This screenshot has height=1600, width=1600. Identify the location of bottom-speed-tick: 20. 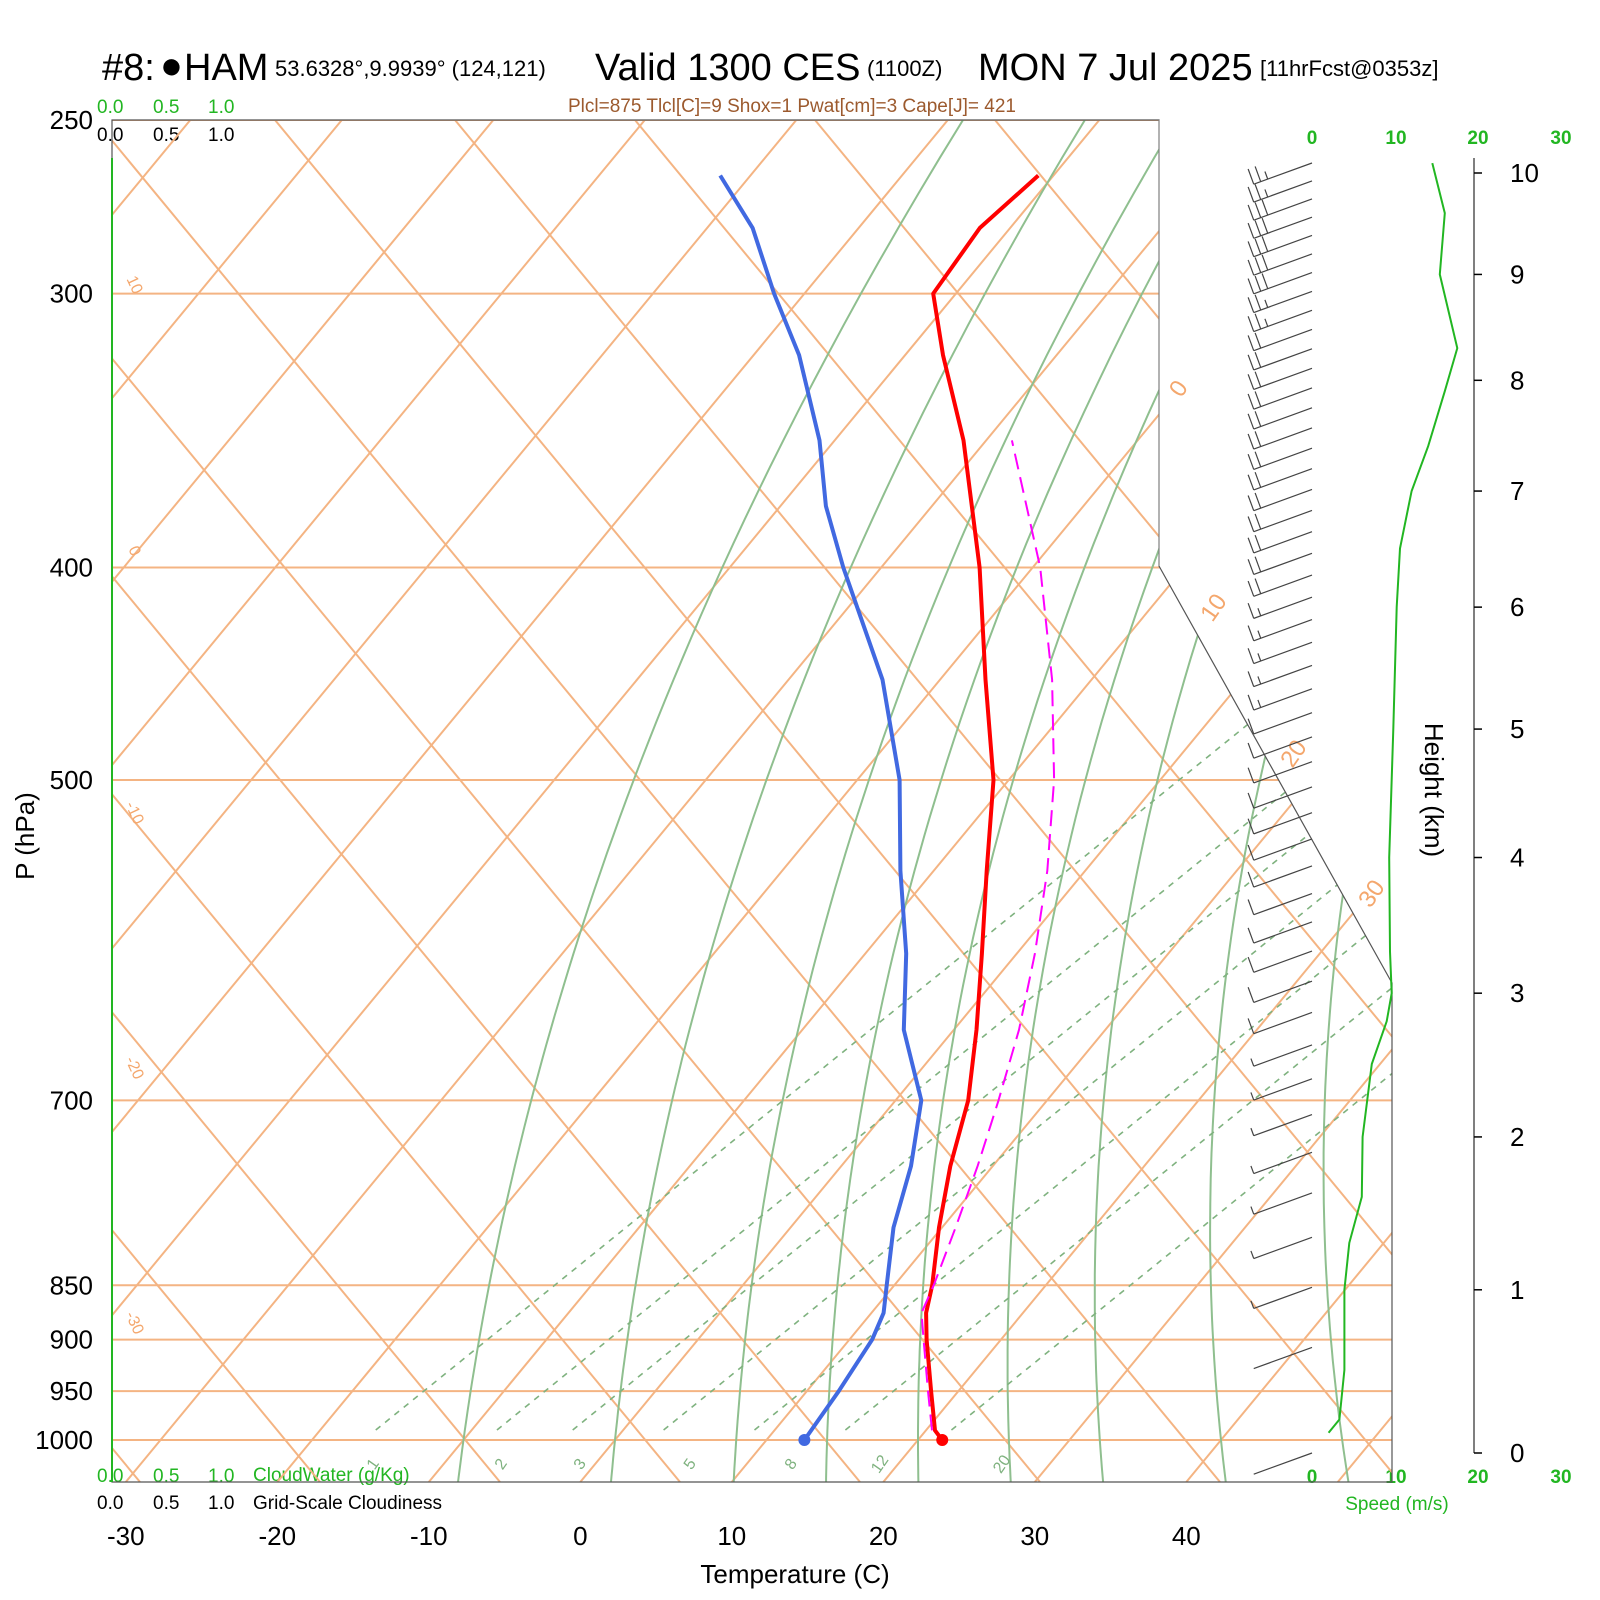
(1477, 1477).